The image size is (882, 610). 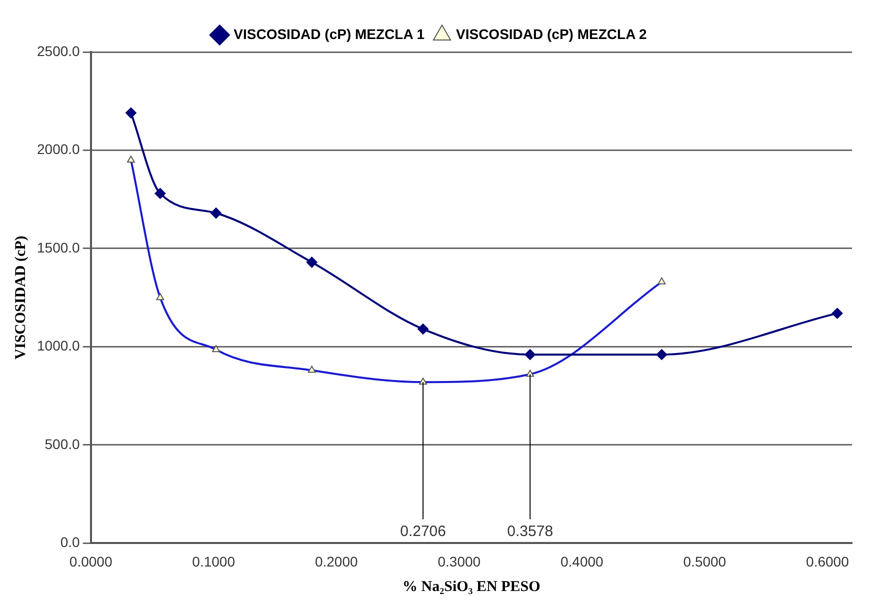 I want to click on ref-line-label: 0.3578, so click(x=530, y=531).